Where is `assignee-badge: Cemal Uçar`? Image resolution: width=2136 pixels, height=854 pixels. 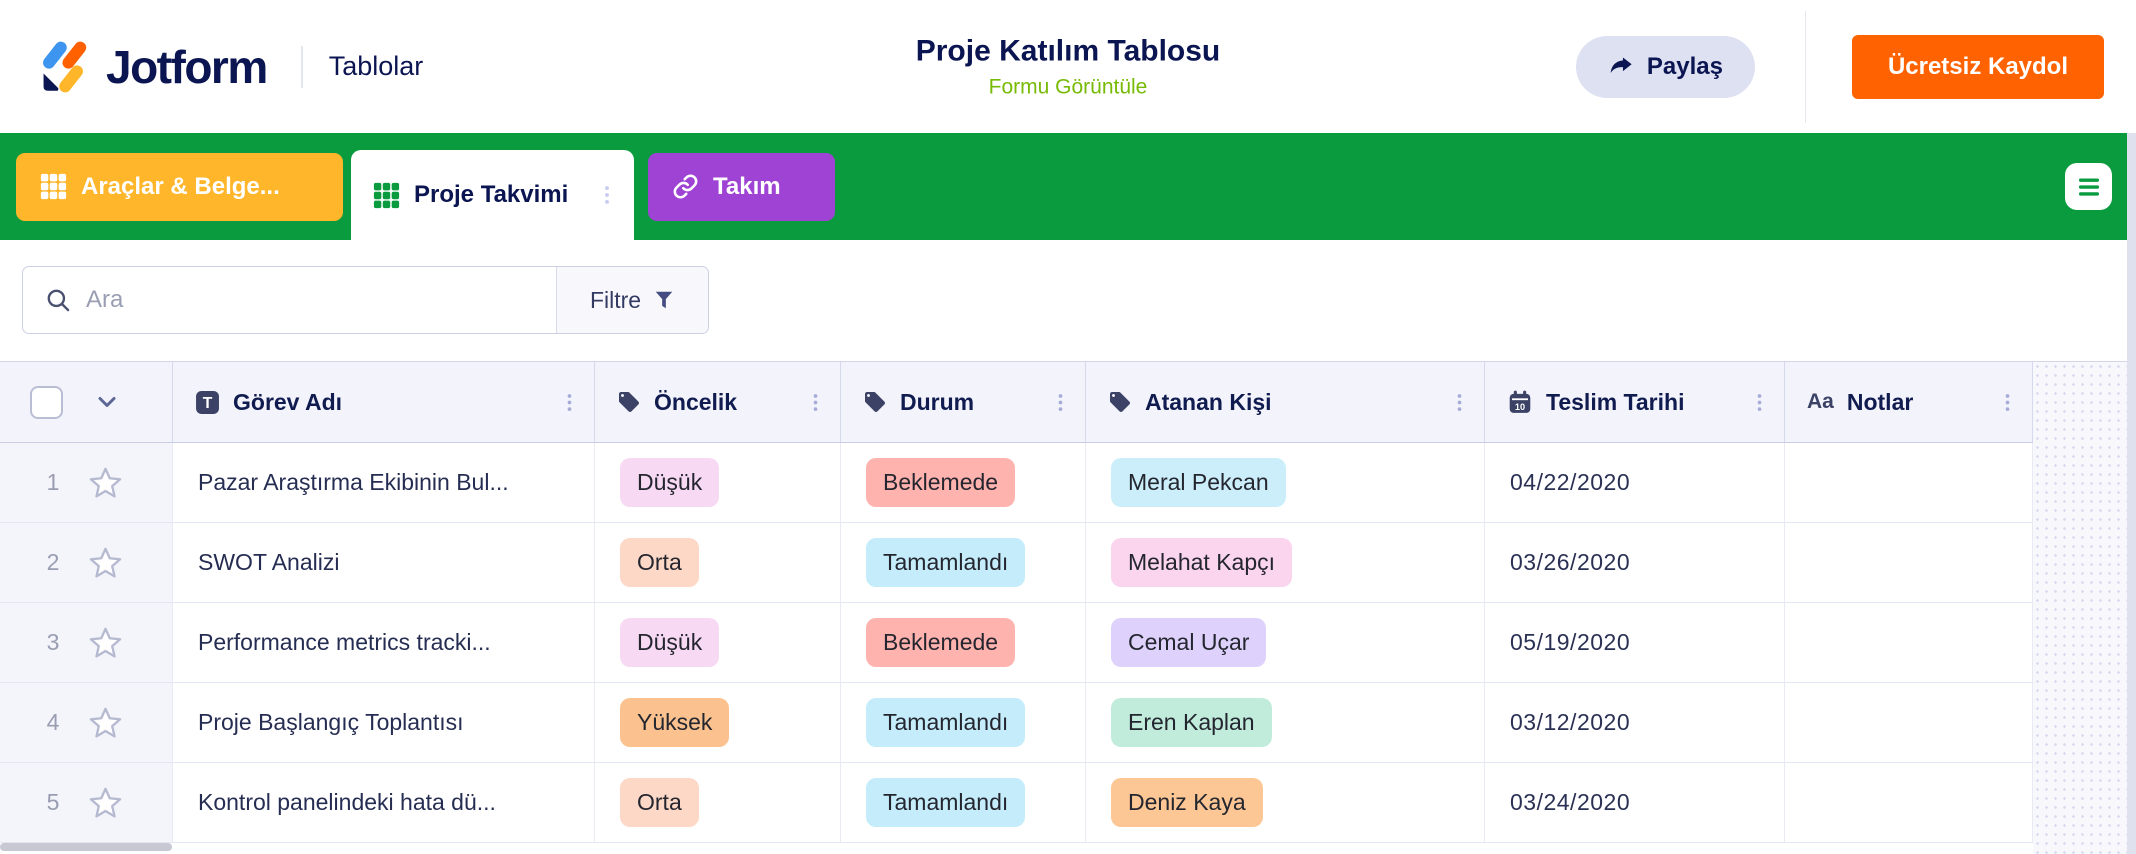 assignee-badge: Cemal Uçar is located at coordinates (1189, 642).